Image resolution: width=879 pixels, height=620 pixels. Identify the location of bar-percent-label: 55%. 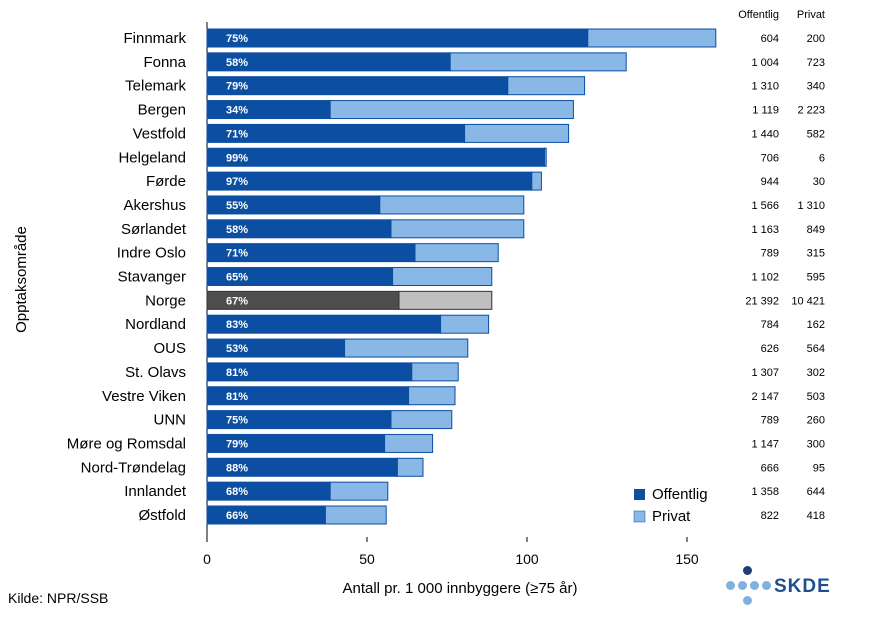
(237, 206).